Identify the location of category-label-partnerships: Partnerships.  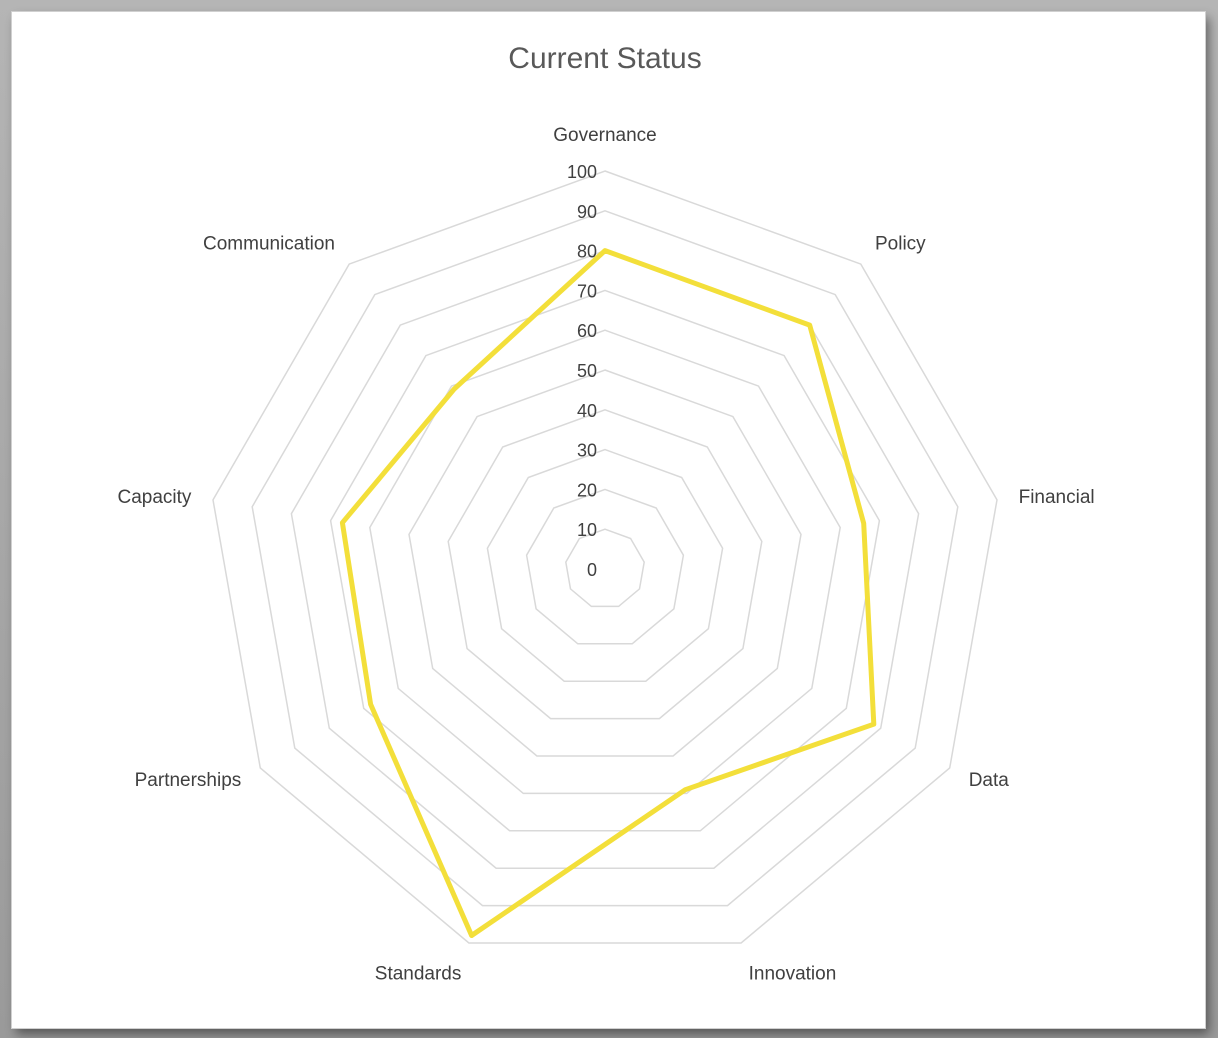
(188, 780).